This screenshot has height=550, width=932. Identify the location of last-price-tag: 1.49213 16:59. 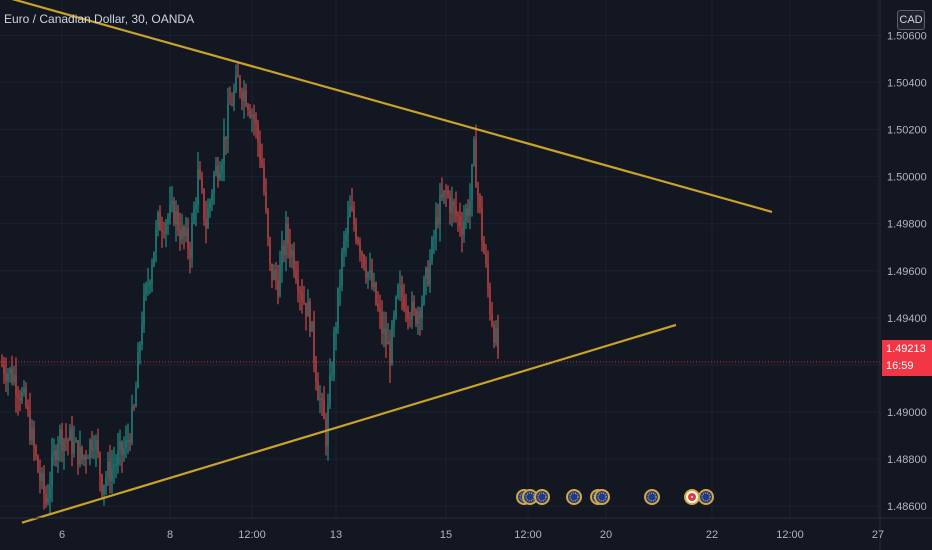
(907, 358).